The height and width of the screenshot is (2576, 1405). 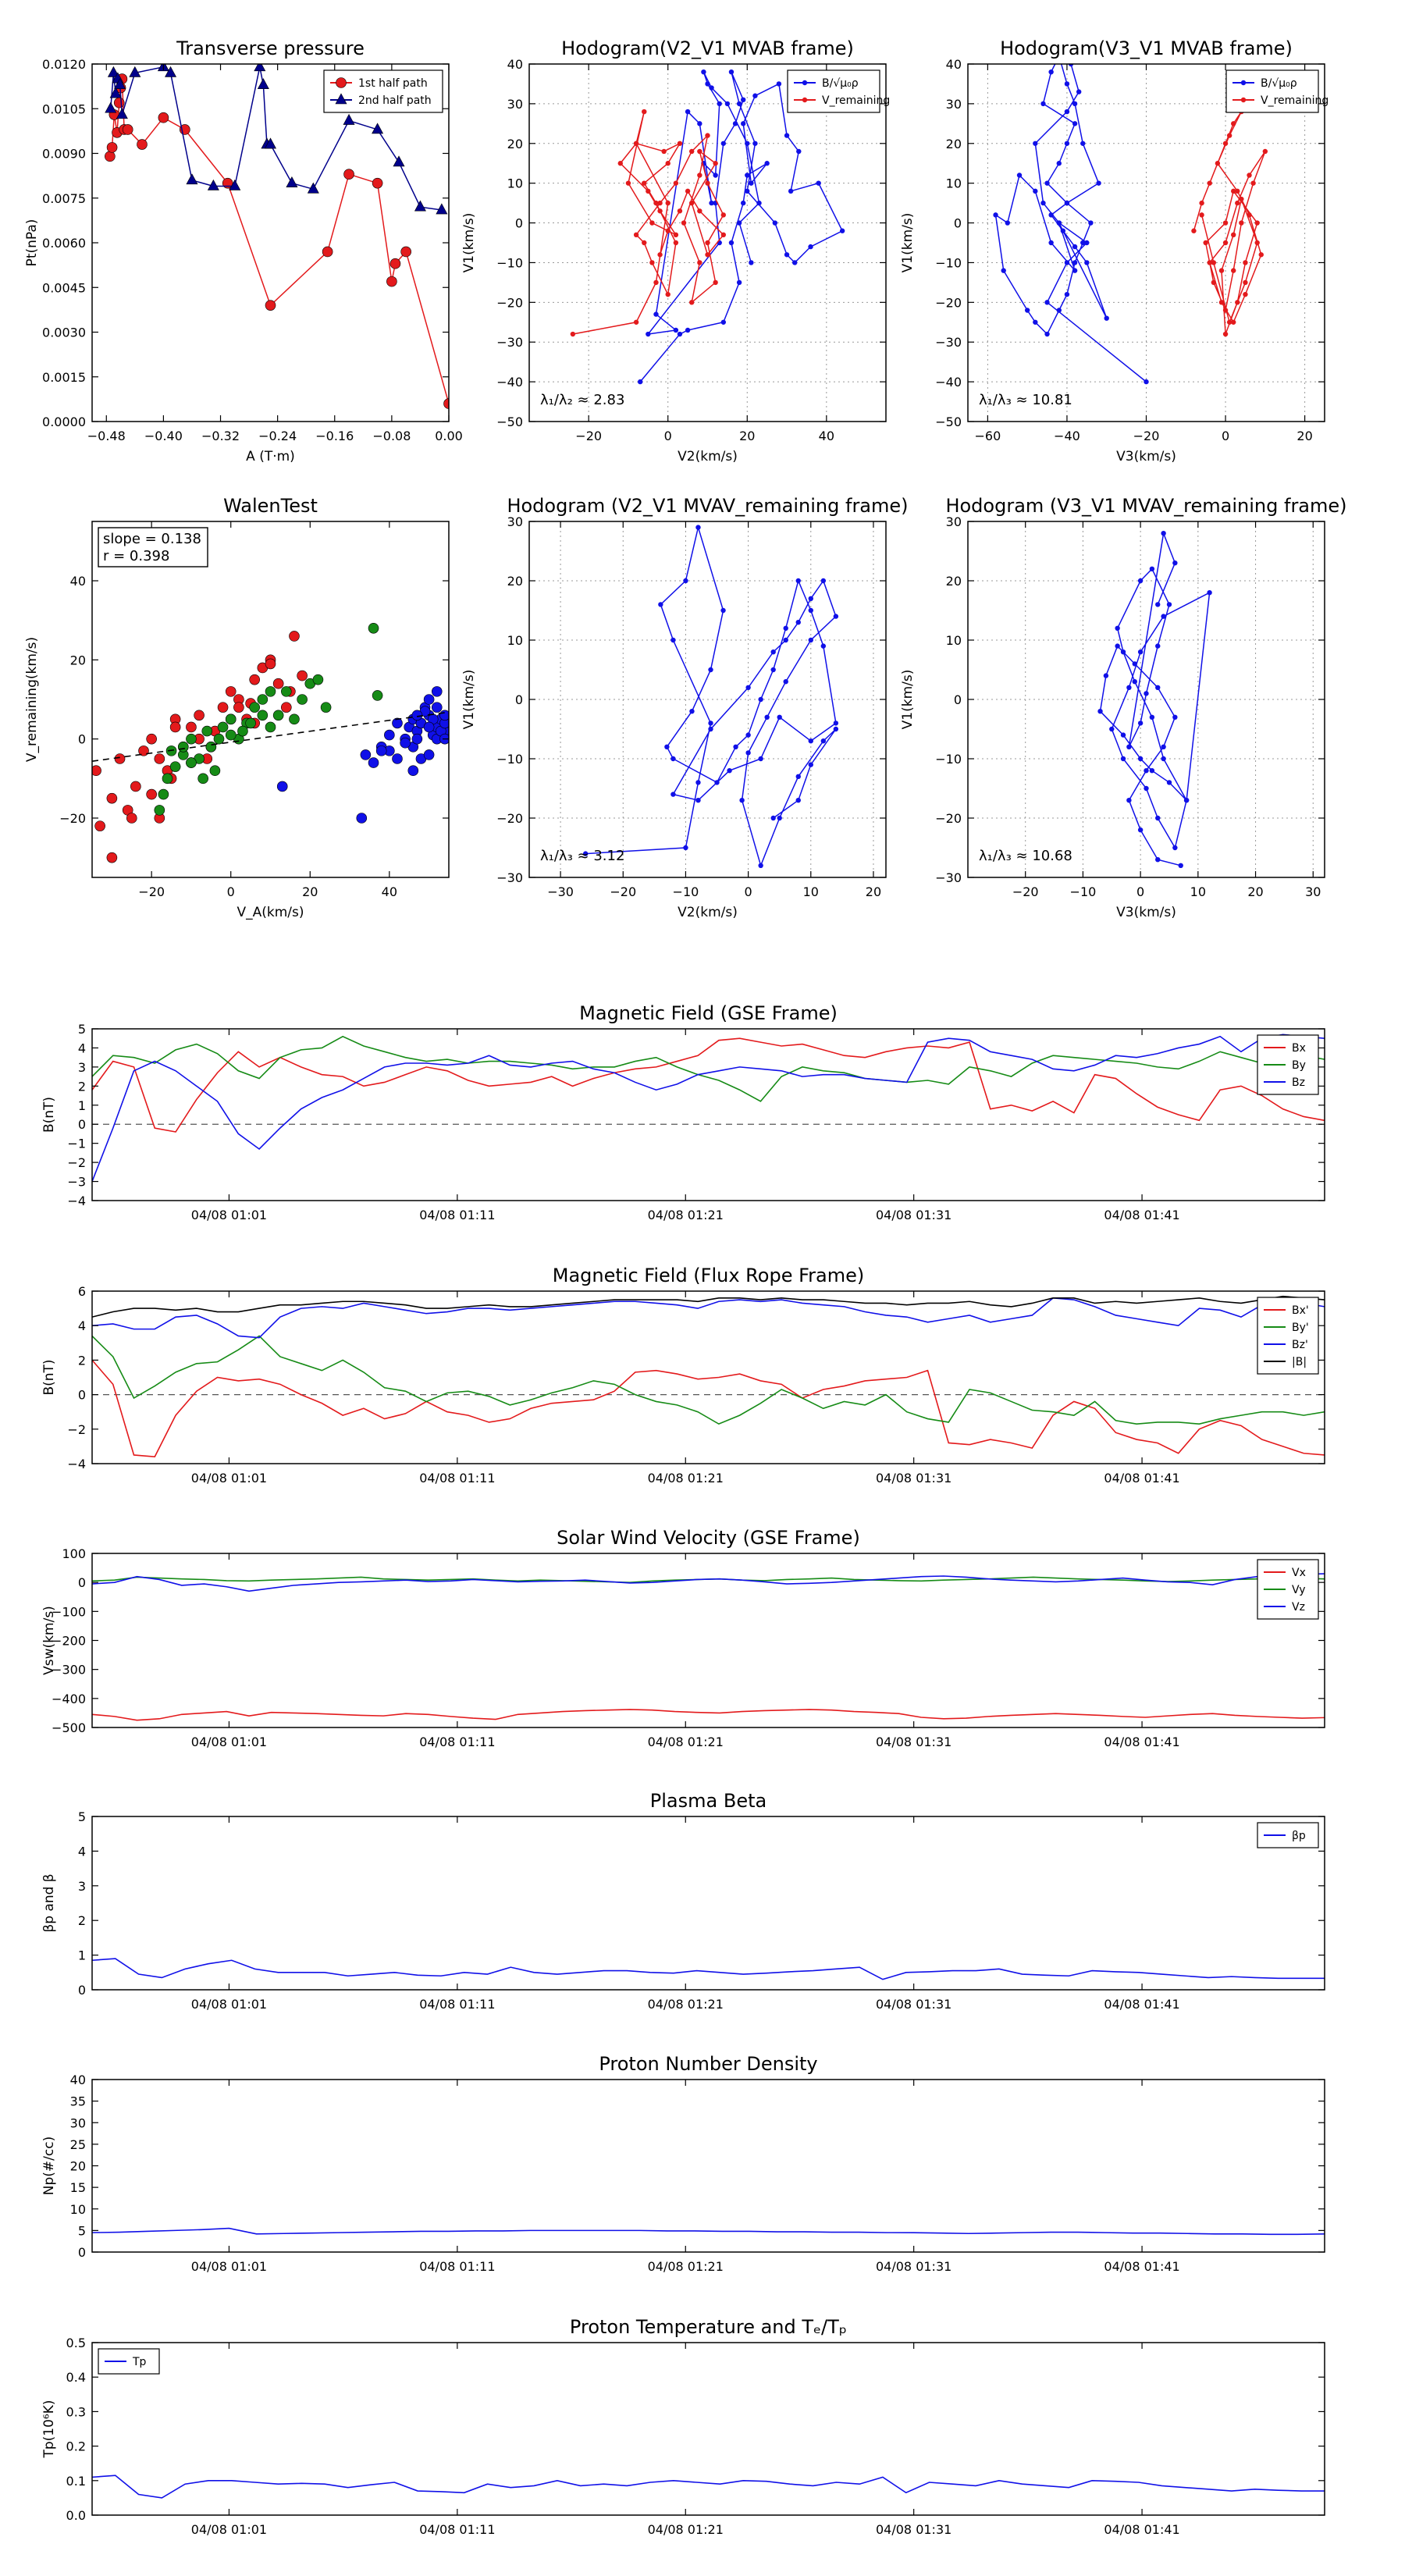 What do you see at coordinates (1067, 436) in the screenshot?
I see `x-tick-label: −40` at bounding box center [1067, 436].